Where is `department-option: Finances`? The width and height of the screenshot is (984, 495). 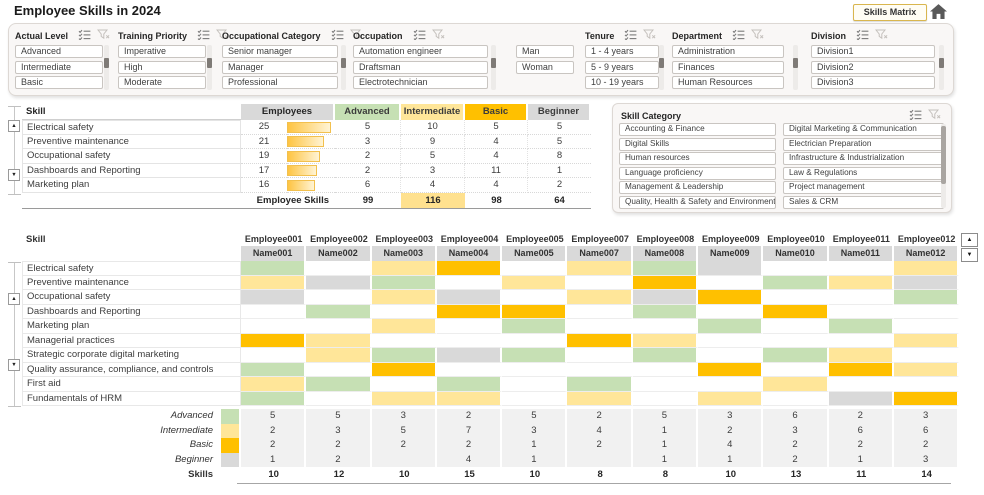 department-option: Finances is located at coordinates (728, 67).